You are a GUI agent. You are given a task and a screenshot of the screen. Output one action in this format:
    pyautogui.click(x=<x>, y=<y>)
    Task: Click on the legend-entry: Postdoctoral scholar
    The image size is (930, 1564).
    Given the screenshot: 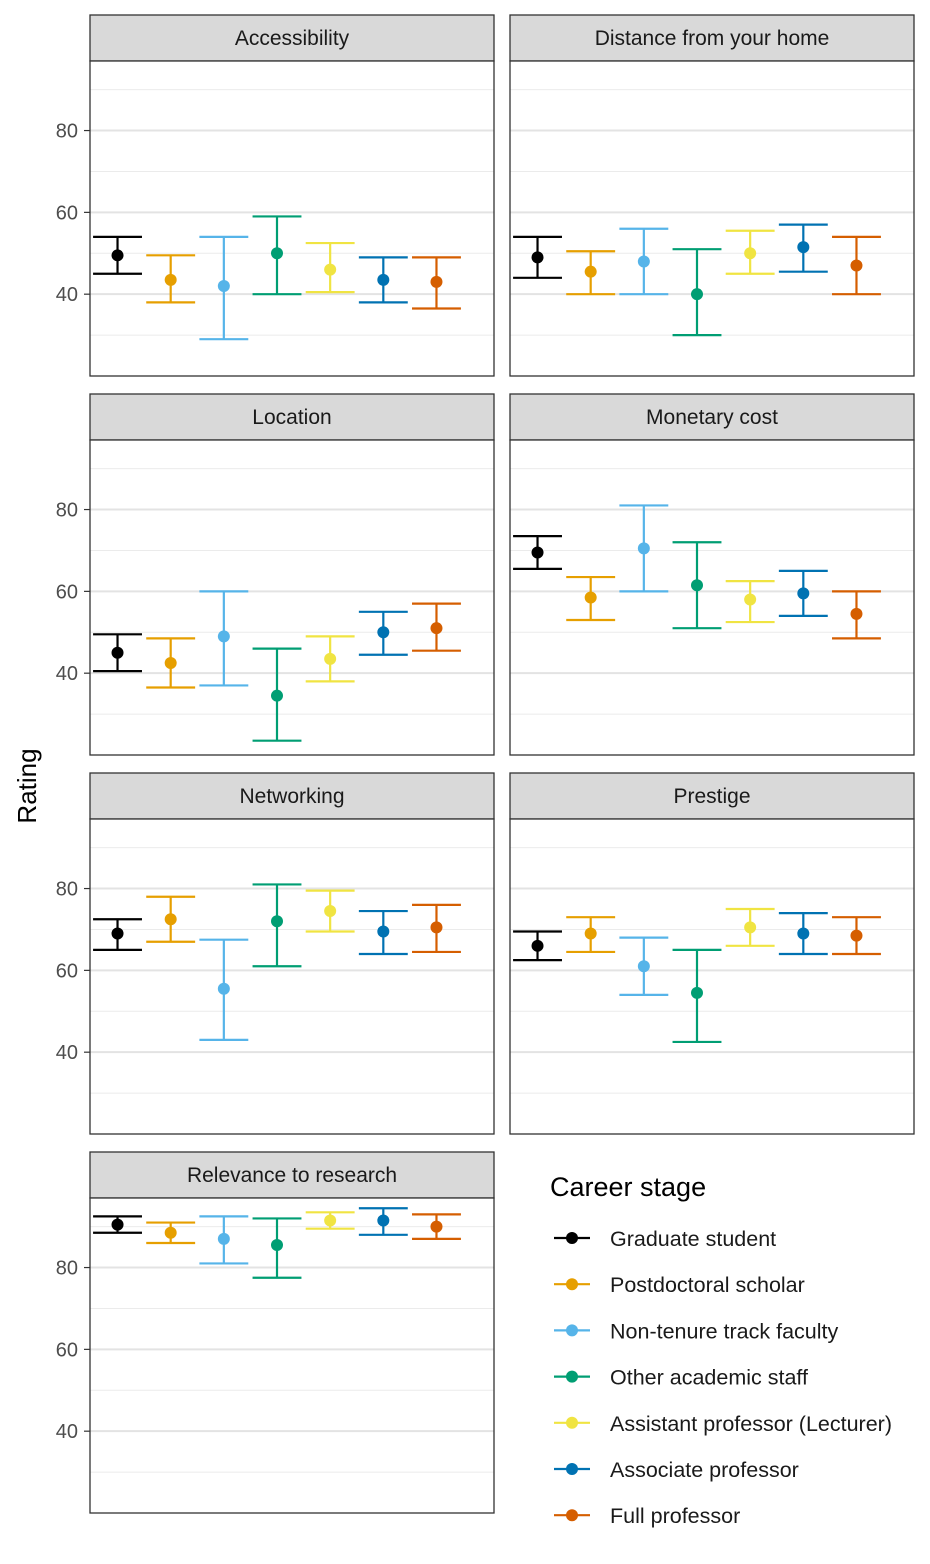 What is the action you would take?
    pyautogui.click(x=679, y=1285)
    